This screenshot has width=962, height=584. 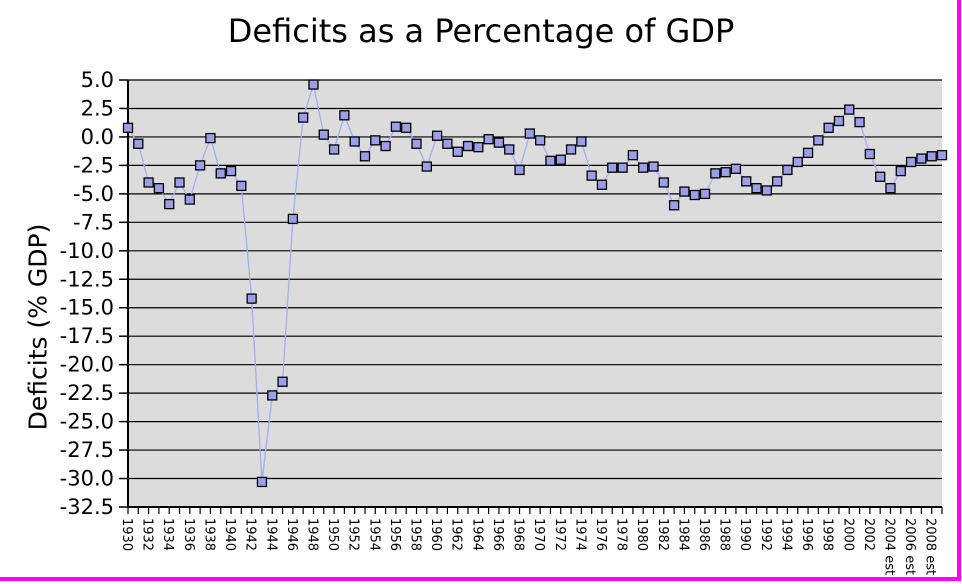 What do you see at coordinates (291, 534) in the screenshot?
I see `svg-text: 1946` at bounding box center [291, 534].